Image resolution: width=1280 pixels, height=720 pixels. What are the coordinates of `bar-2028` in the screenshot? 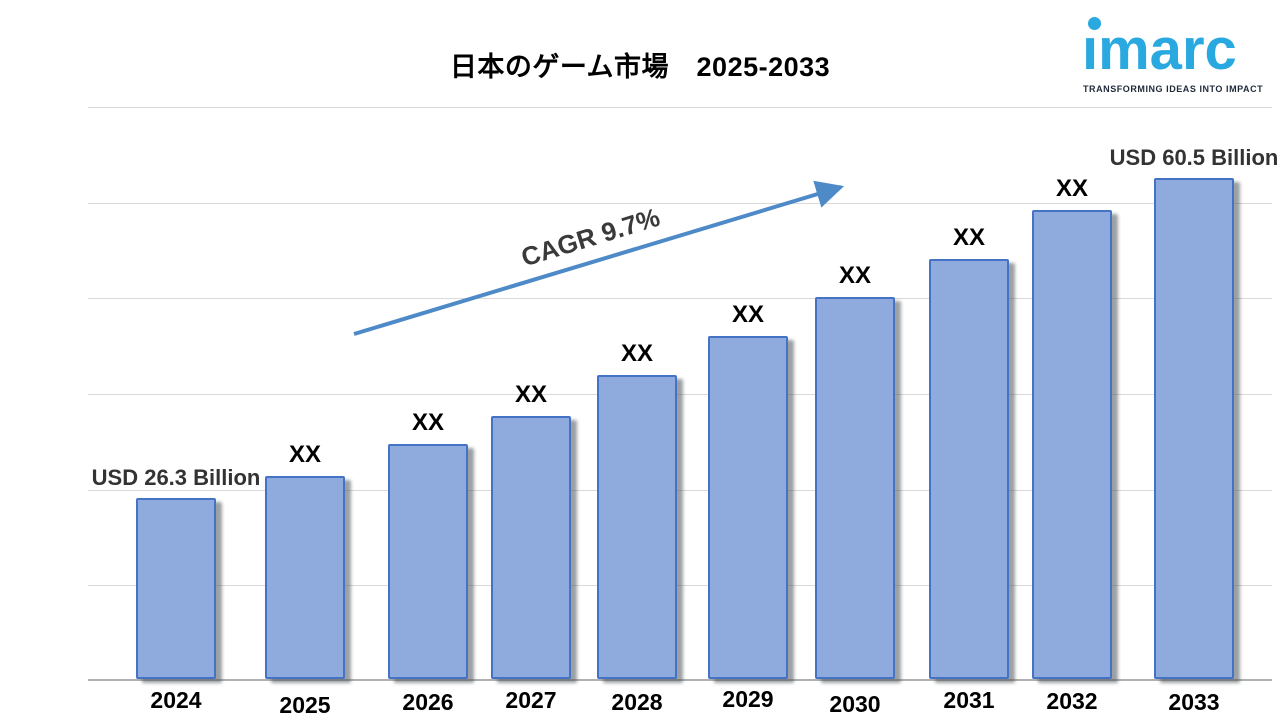 It's located at (637, 527).